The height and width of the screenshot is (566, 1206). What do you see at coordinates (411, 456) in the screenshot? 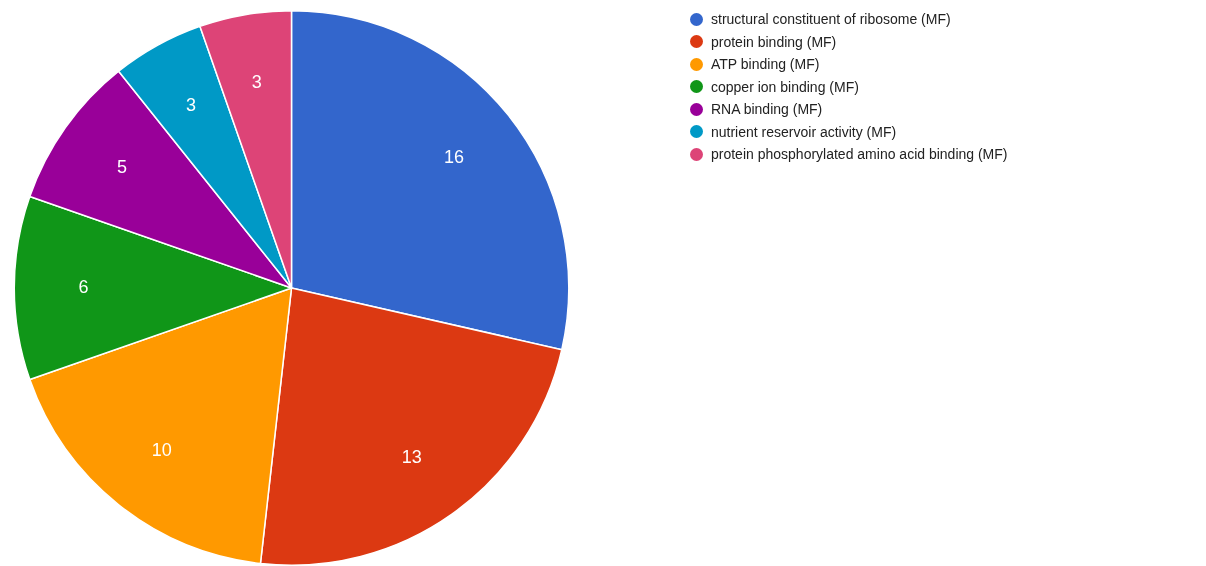
I see `data-label: 13` at bounding box center [411, 456].